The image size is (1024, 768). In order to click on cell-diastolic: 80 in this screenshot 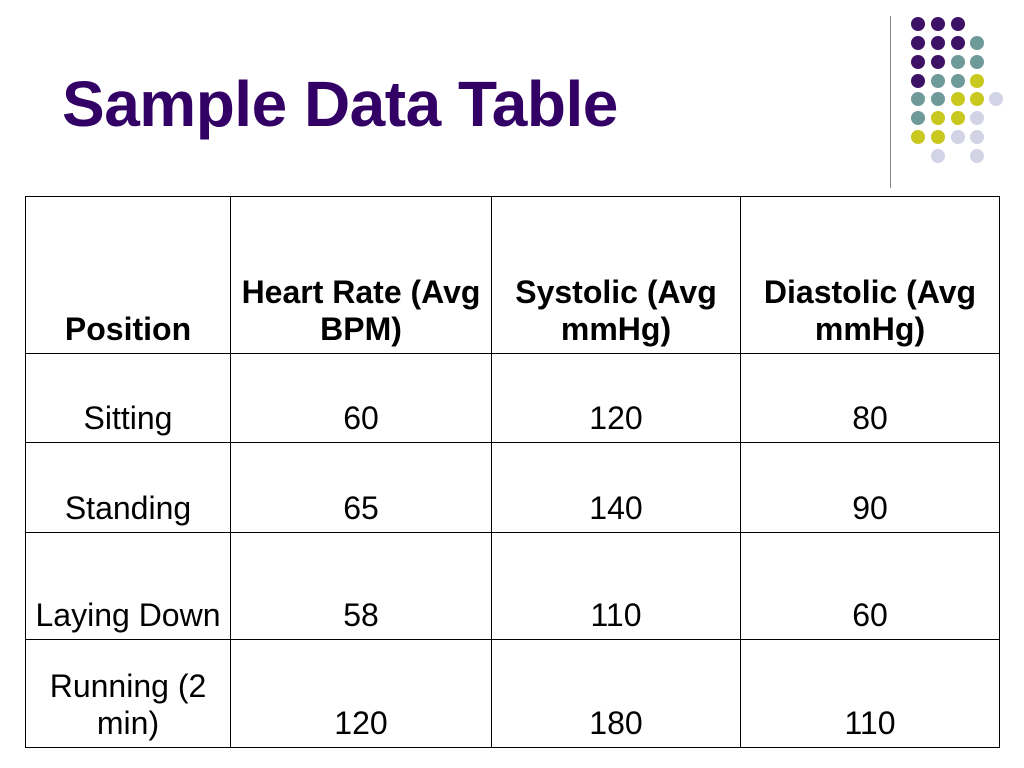, I will do `click(870, 398)`.